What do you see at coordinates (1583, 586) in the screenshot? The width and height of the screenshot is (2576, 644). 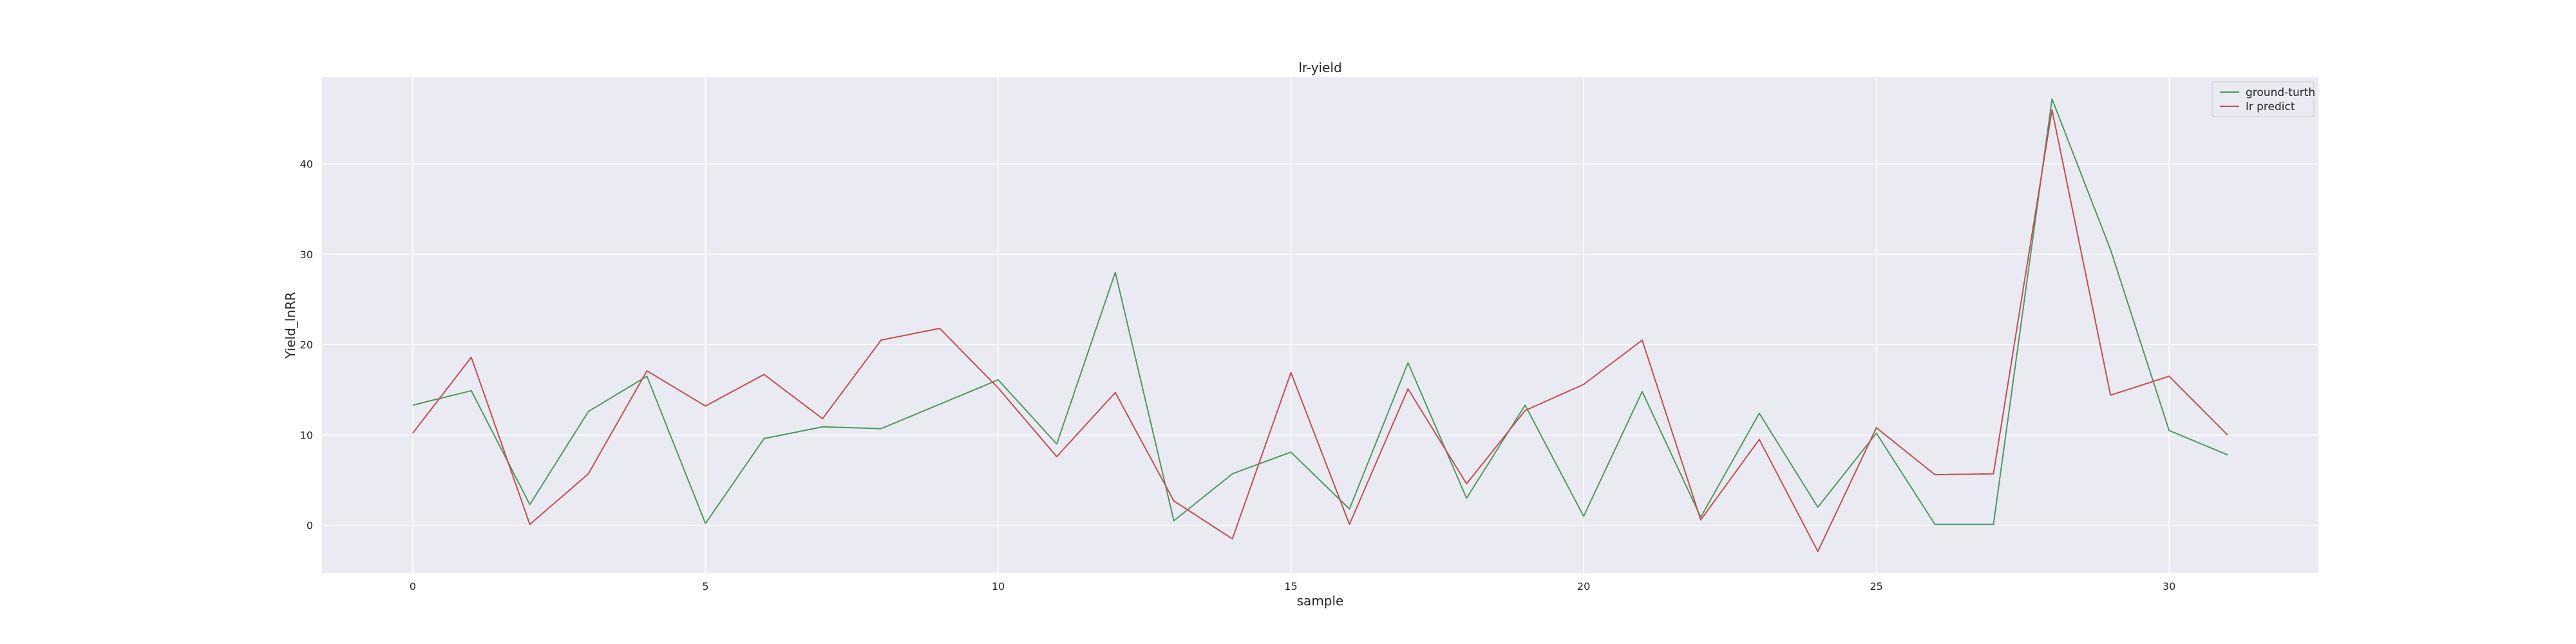 I see `x-tick-label-20: 20` at bounding box center [1583, 586].